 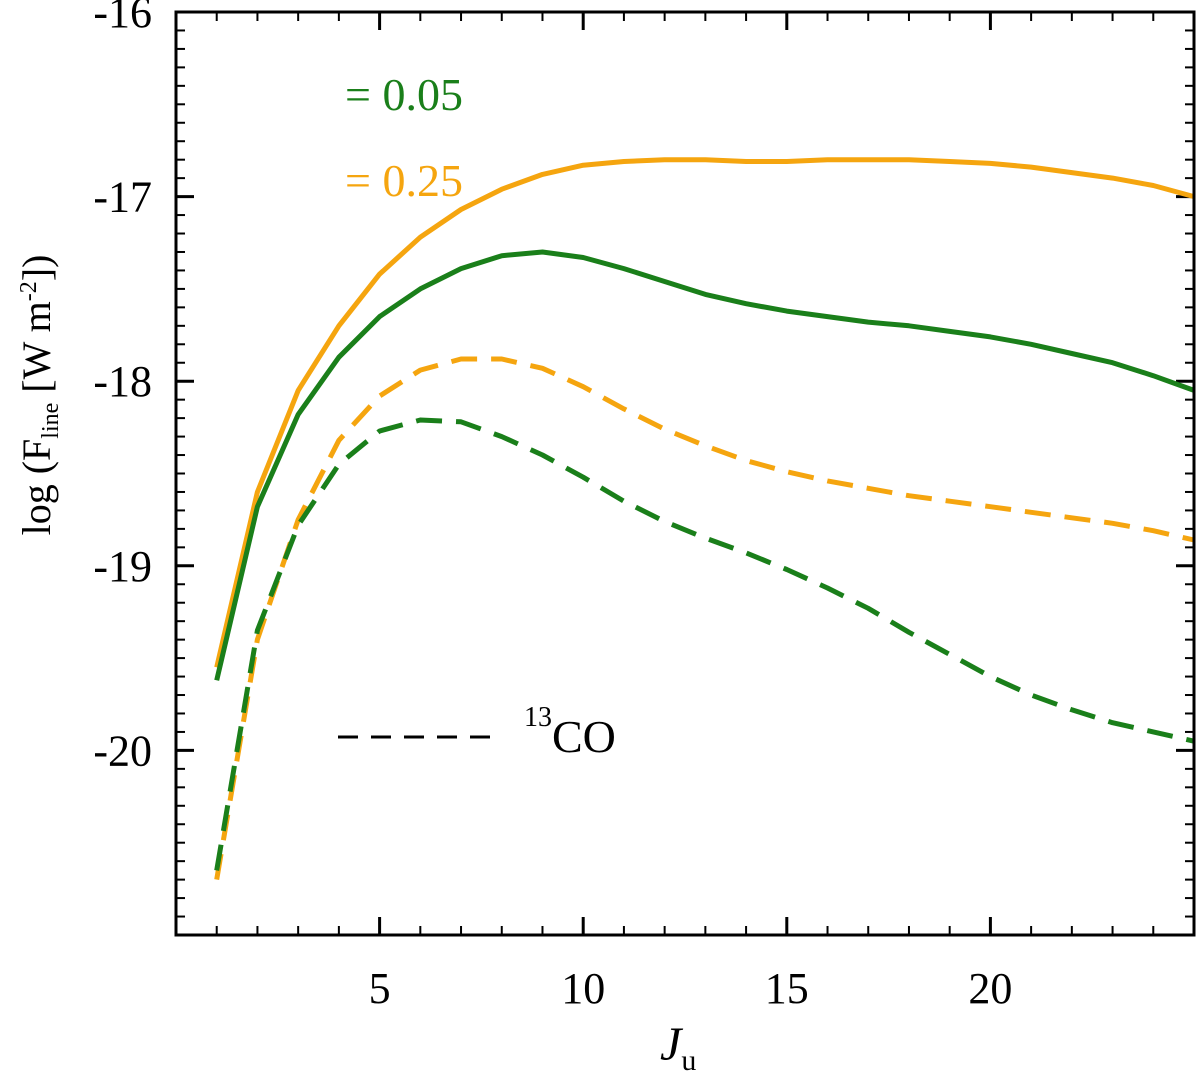 I want to click on x-tick-label: 10, so click(x=583, y=988).